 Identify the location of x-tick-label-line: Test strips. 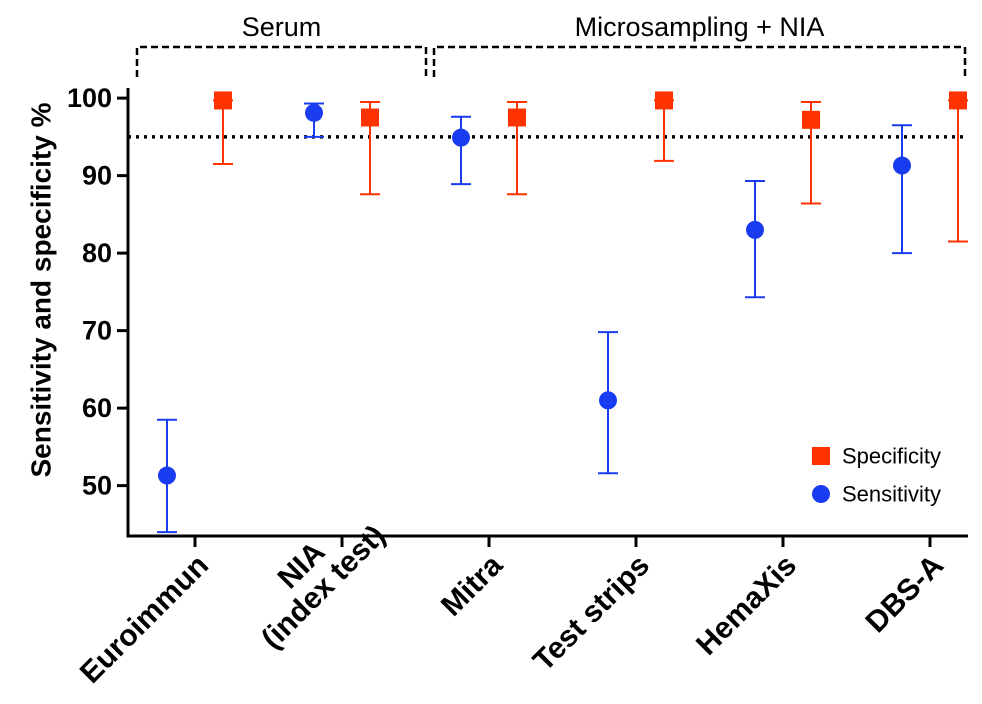
(591, 613).